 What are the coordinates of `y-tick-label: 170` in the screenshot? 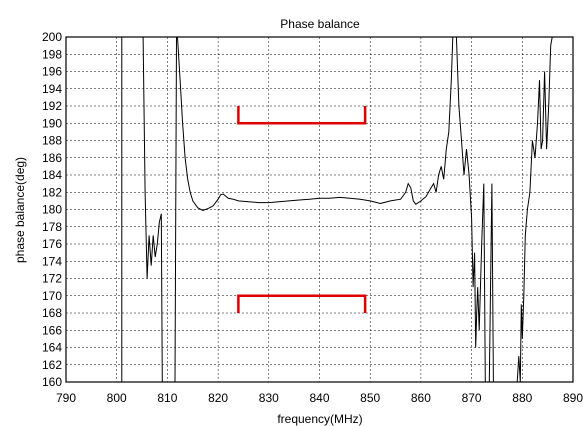 It's located at (52, 296).